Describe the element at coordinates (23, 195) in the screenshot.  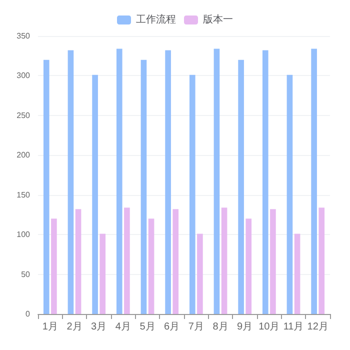
I see `y-tick-label: 150` at that location.